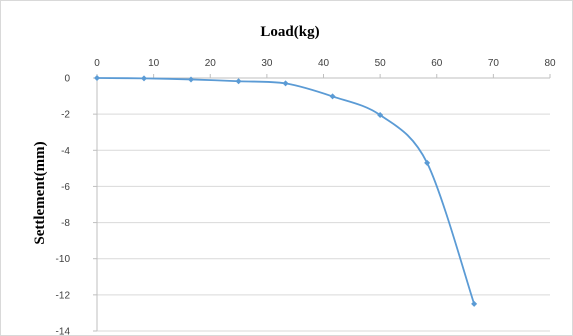  What do you see at coordinates (65, 151) in the screenshot?
I see `y-tick-label: -4` at bounding box center [65, 151].